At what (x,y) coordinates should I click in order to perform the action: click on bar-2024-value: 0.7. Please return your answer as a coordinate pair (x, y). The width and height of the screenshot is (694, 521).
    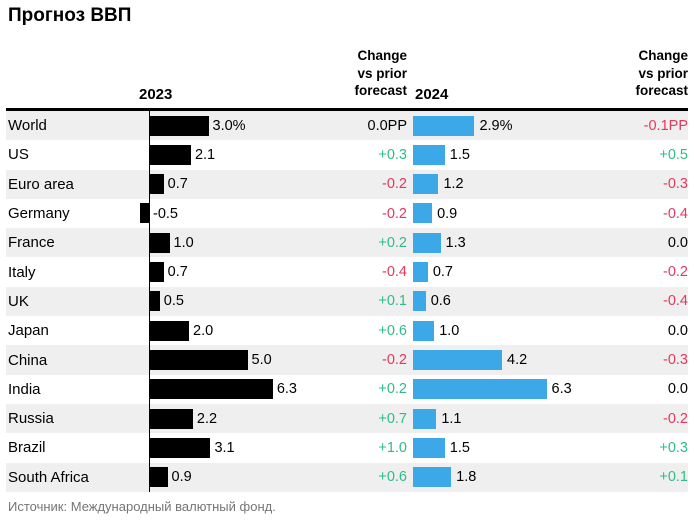
    Looking at the image, I should click on (442, 272).